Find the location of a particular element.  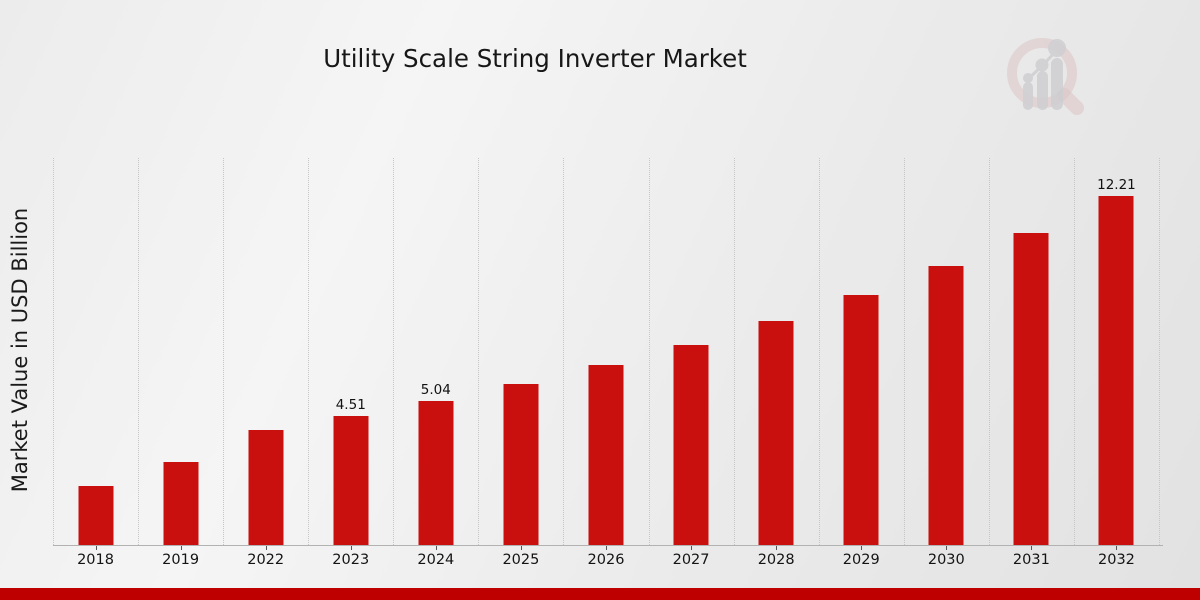

bar-2022 is located at coordinates (266, 487).